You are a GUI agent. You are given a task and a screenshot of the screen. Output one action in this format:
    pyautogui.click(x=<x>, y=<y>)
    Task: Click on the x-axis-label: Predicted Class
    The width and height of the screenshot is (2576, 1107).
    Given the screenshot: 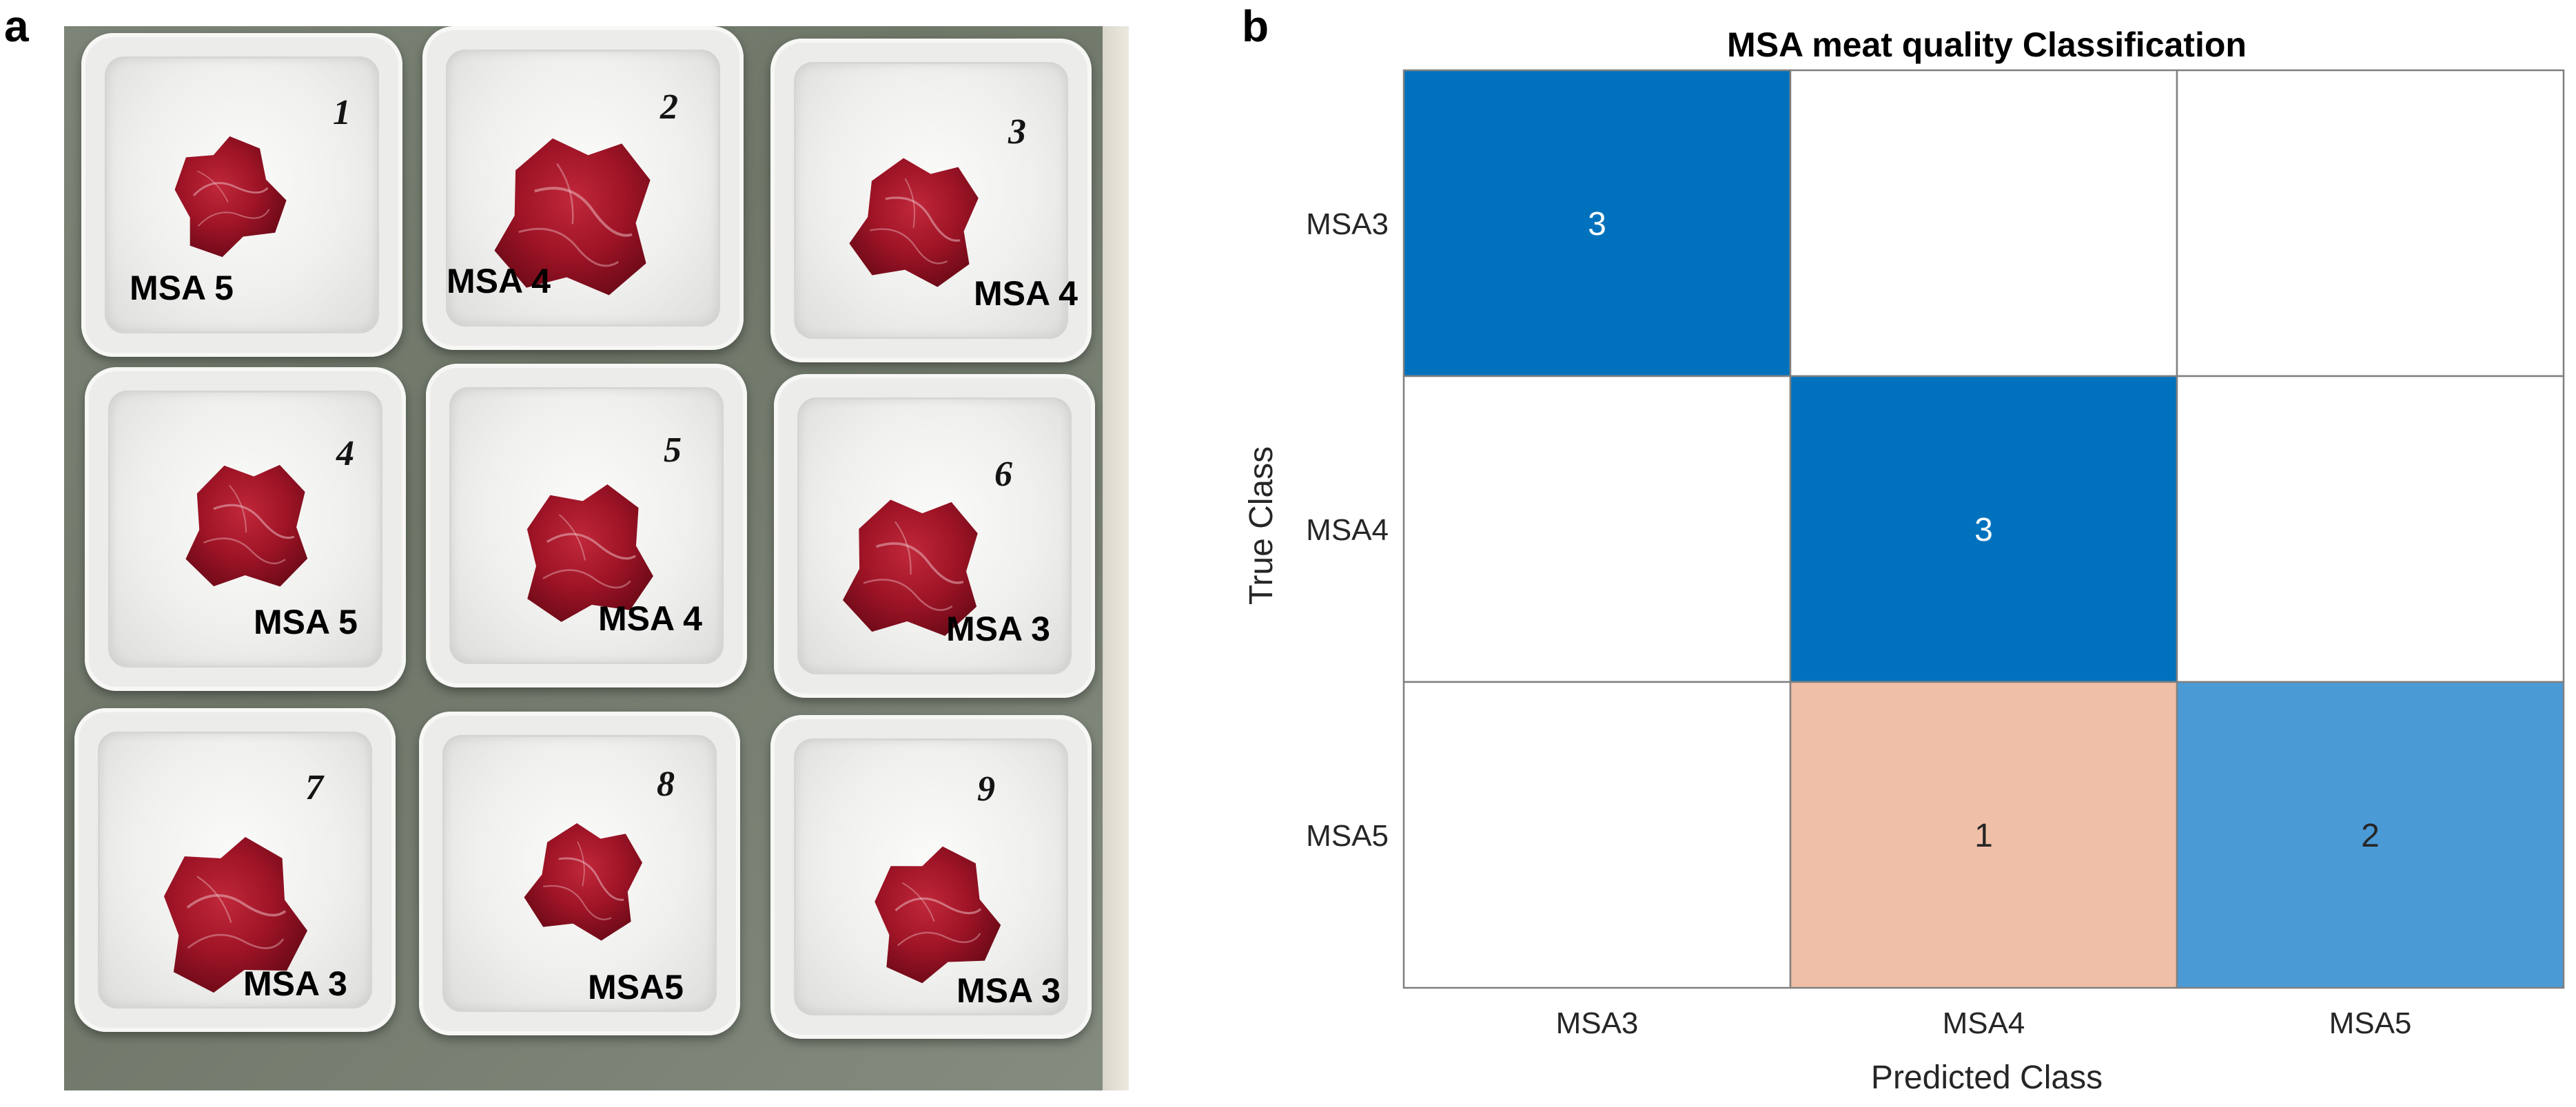 What is the action you would take?
    pyautogui.click(x=1987, y=1078)
    